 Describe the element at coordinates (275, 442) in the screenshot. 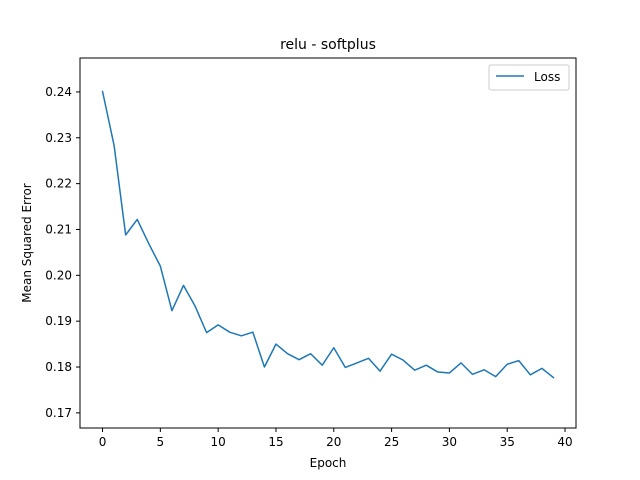

I see `x-tick-label: 15` at that location.